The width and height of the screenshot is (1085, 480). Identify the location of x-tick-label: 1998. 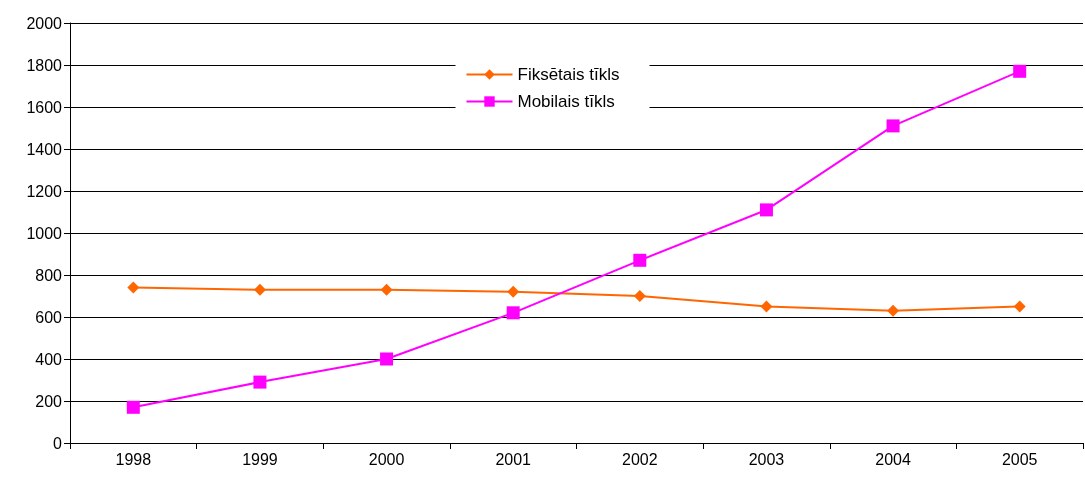
(133, 459).